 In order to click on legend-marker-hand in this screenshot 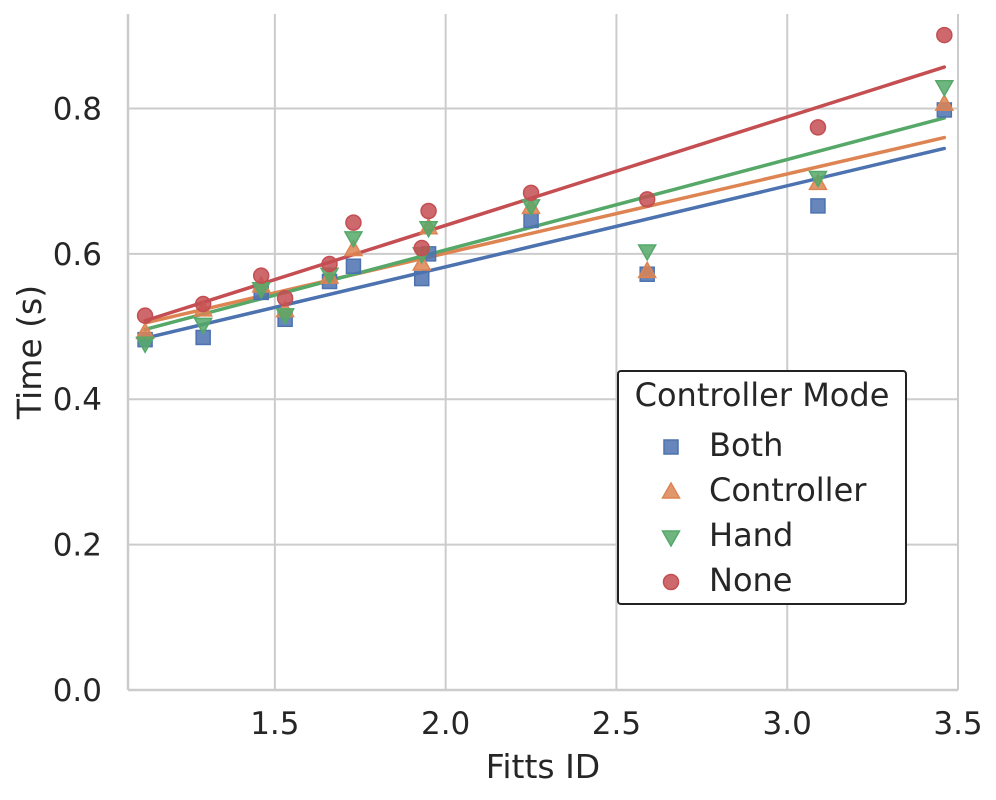, I will do `click(671, 539)`.